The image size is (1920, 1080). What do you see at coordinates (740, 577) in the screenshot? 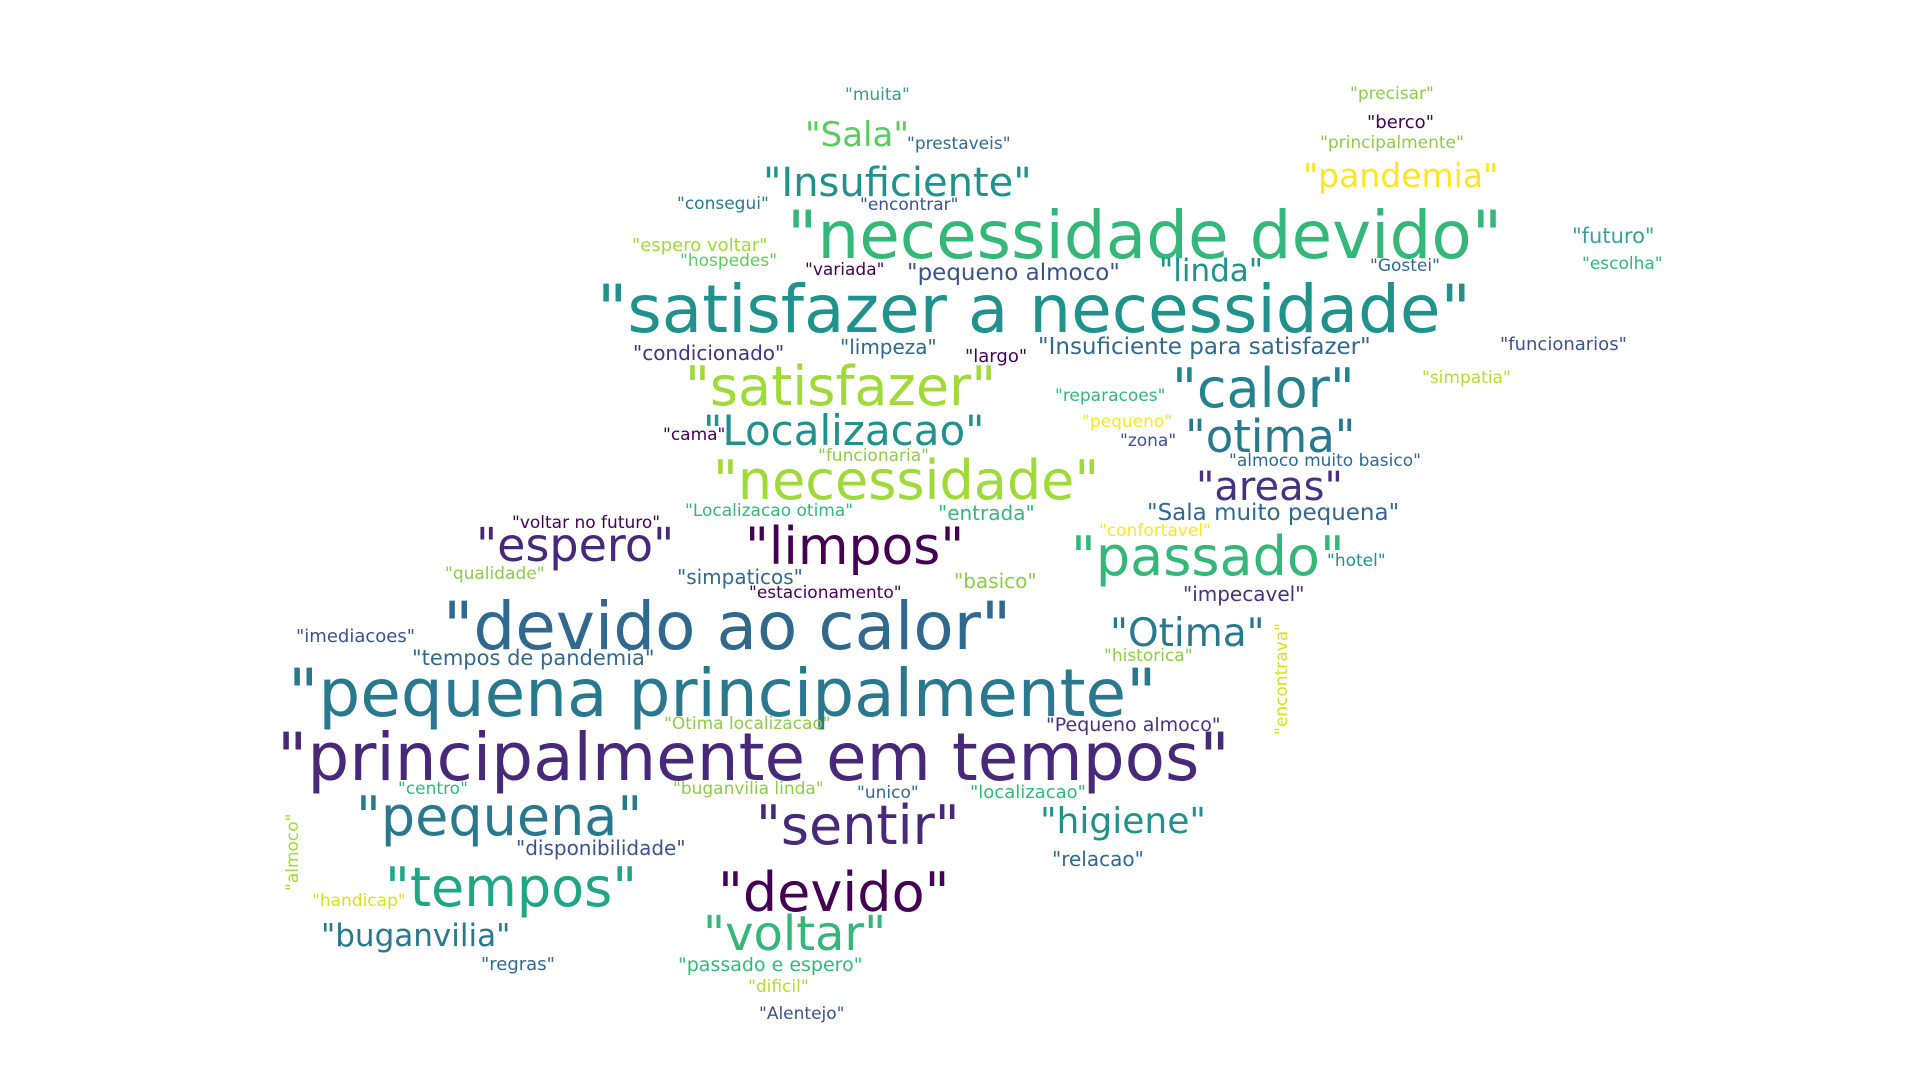
I see `word-simpaticos: "simpaticos"` at bounding box center [740, 577].